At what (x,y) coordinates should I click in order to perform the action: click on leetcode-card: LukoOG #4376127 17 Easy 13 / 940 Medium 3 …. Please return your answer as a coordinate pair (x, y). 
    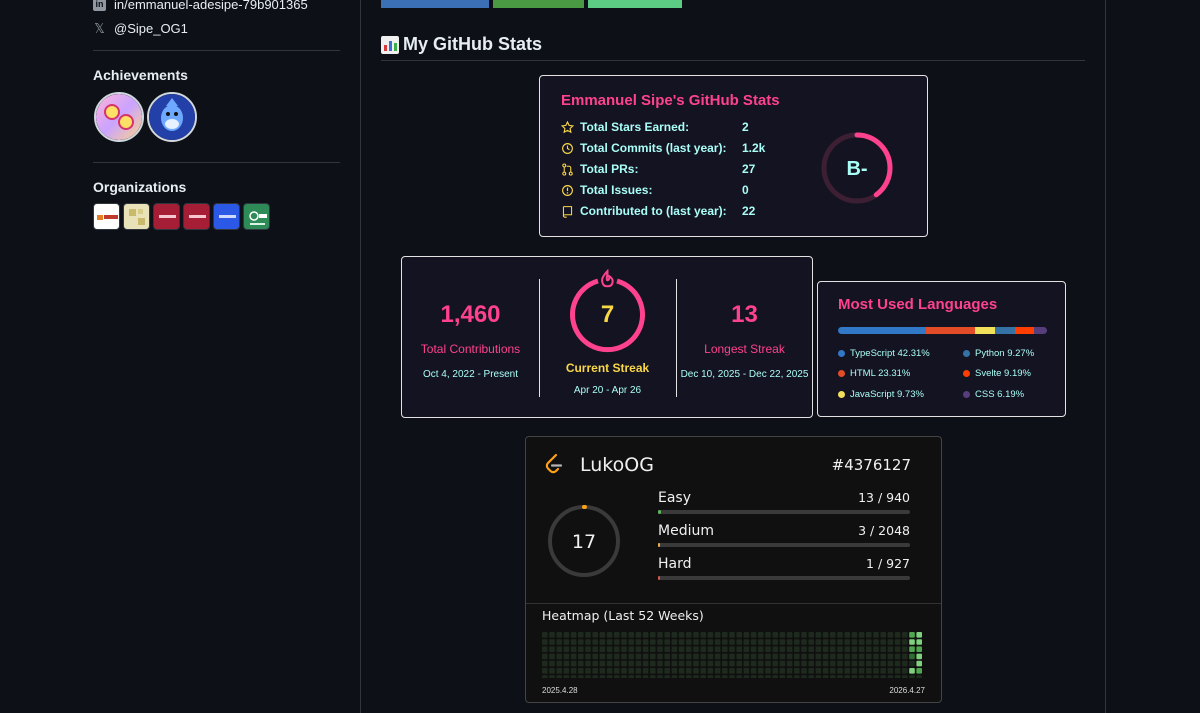
    Looking at the image, I should click on (733, 569).